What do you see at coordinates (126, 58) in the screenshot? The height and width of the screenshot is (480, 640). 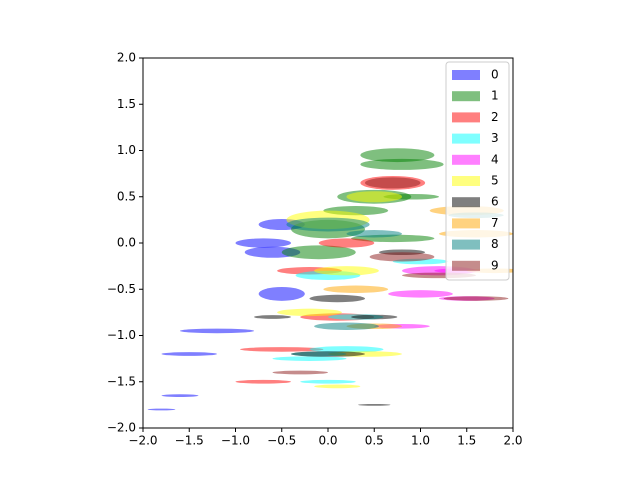 I see `y-tick-label: 2.0` at bounding box center [126, 58].